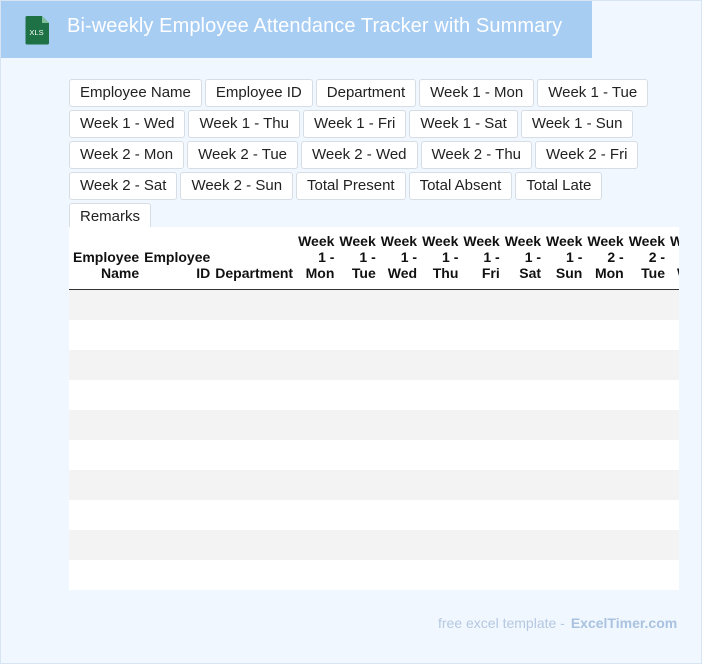 This screenshot has width=702, height=664. What do you see at coordinates (110, 217) in the screenshot?
I see `field-chip: Remarks` at bounding box center [110, 217].